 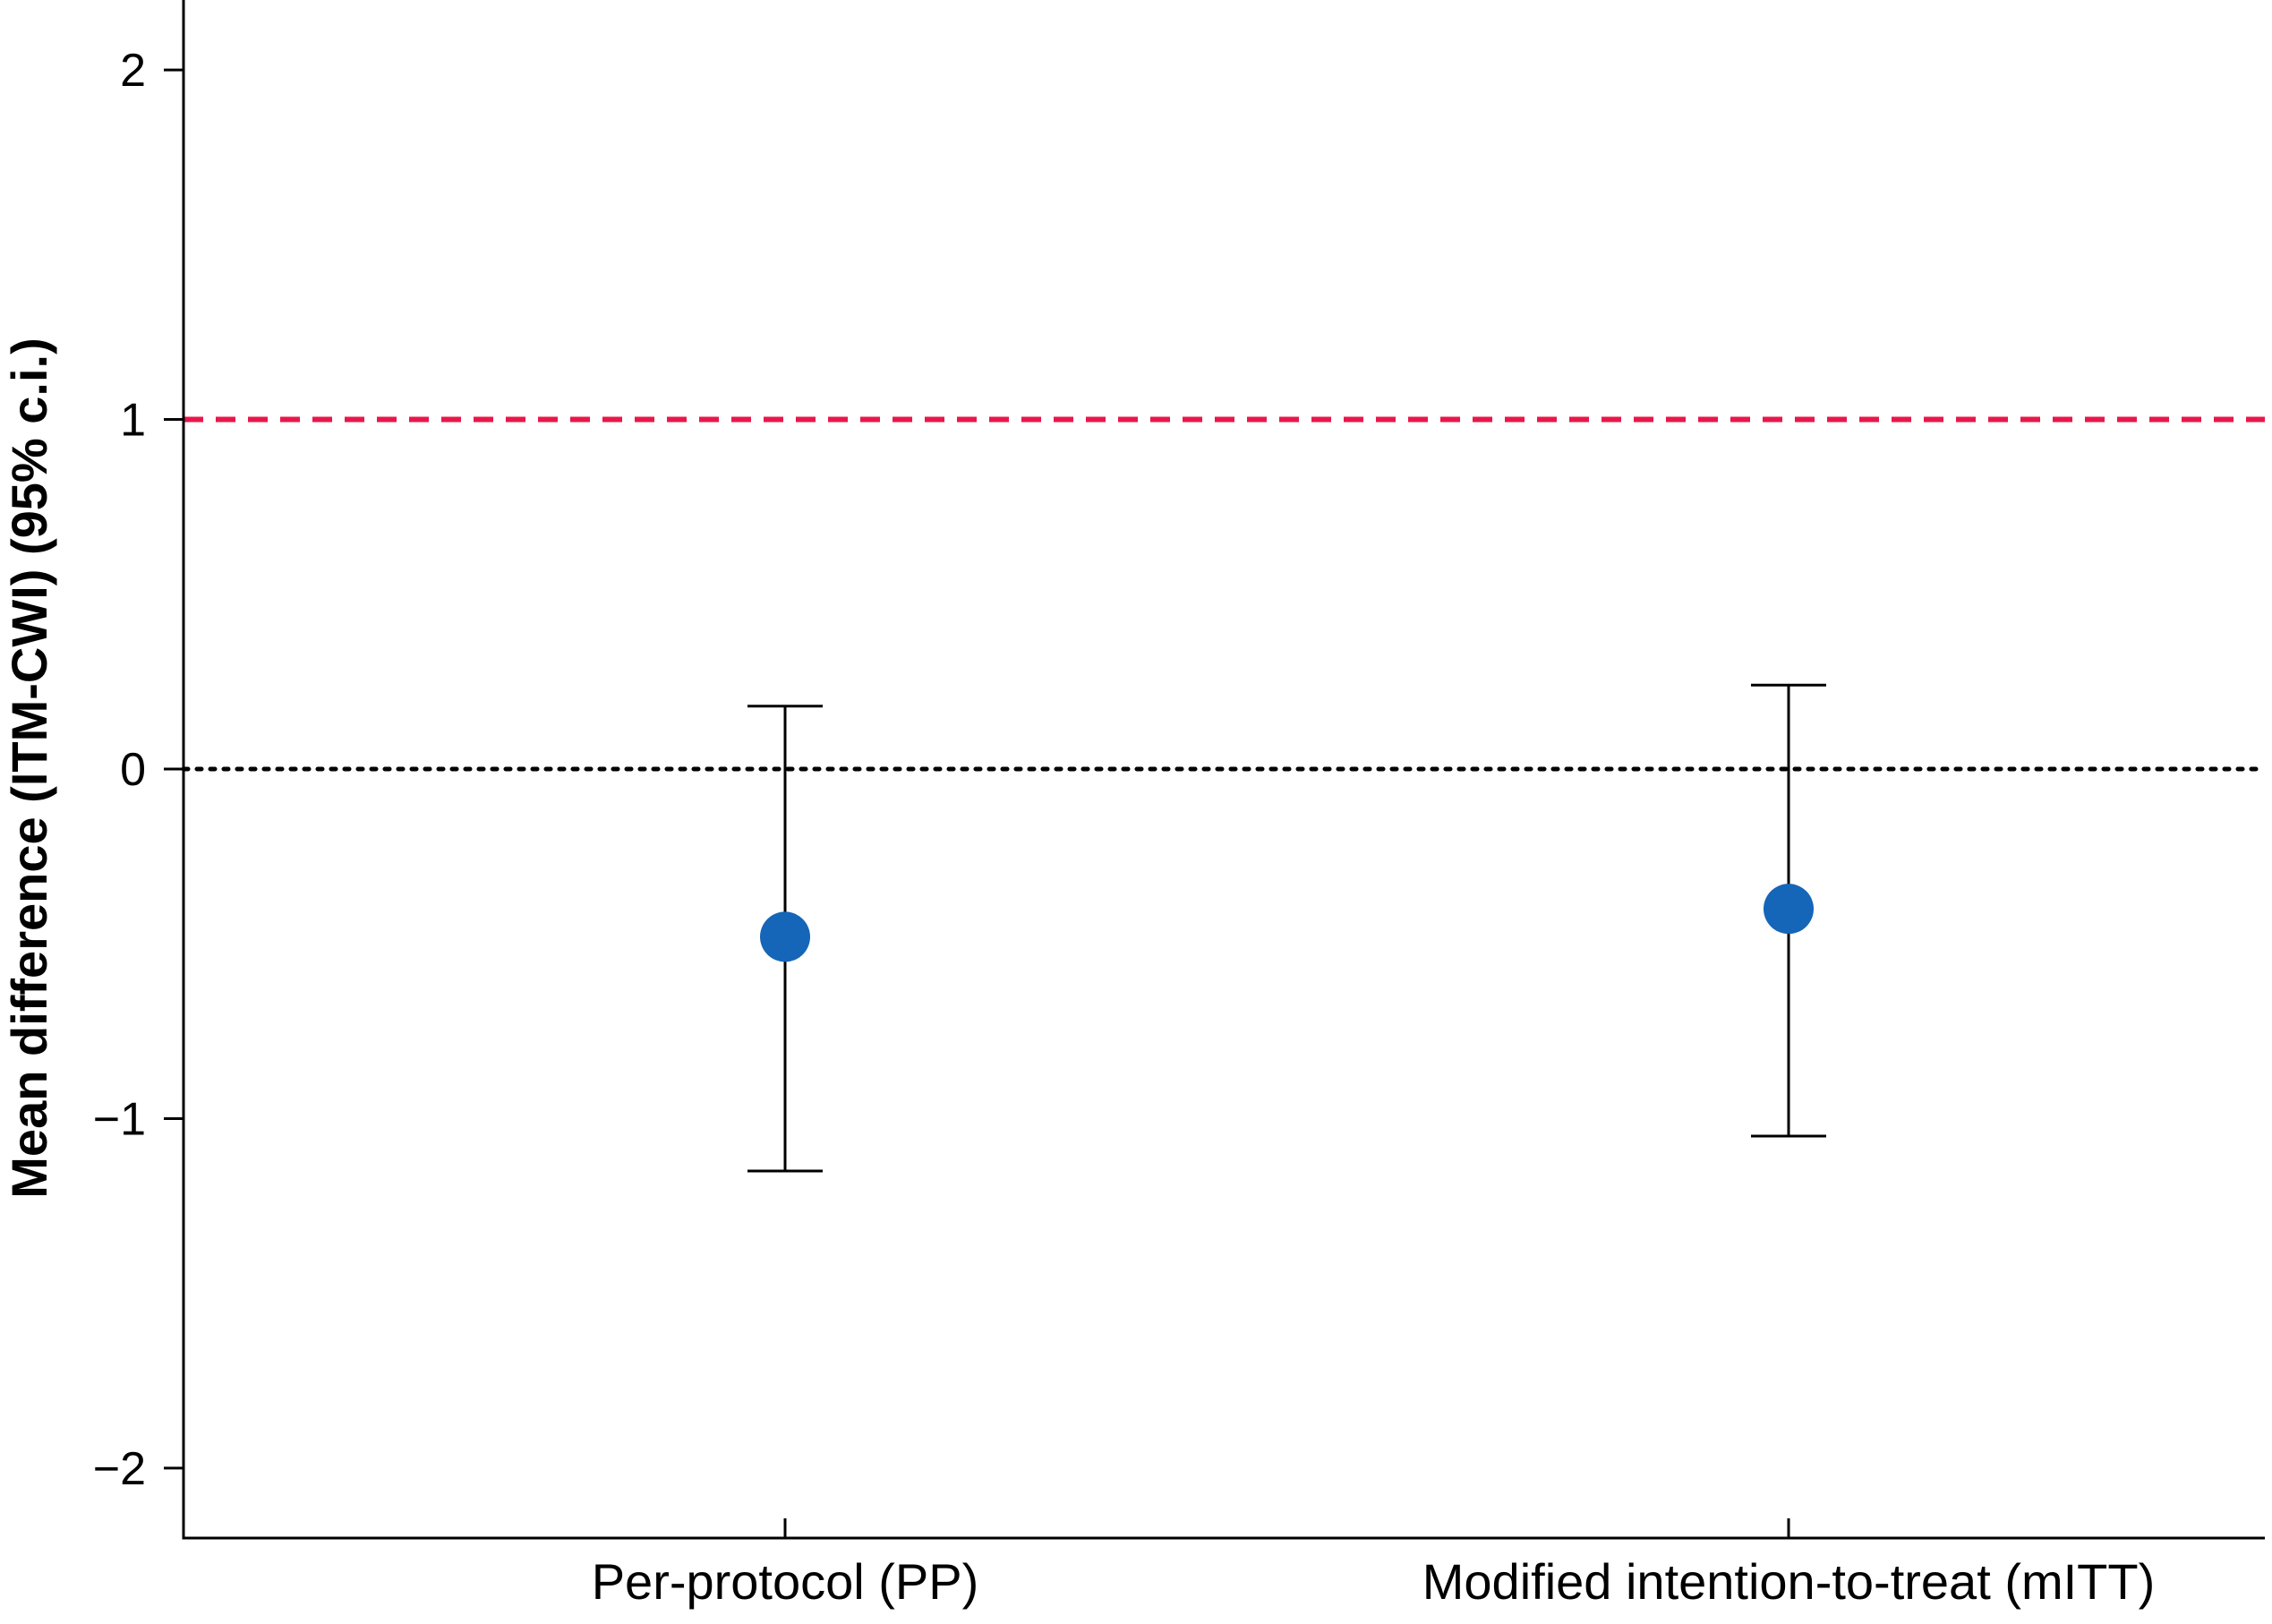 I want to click on x-tick-label: Modified intention-to-treat (mITT), so click(x=1788, y=1581).